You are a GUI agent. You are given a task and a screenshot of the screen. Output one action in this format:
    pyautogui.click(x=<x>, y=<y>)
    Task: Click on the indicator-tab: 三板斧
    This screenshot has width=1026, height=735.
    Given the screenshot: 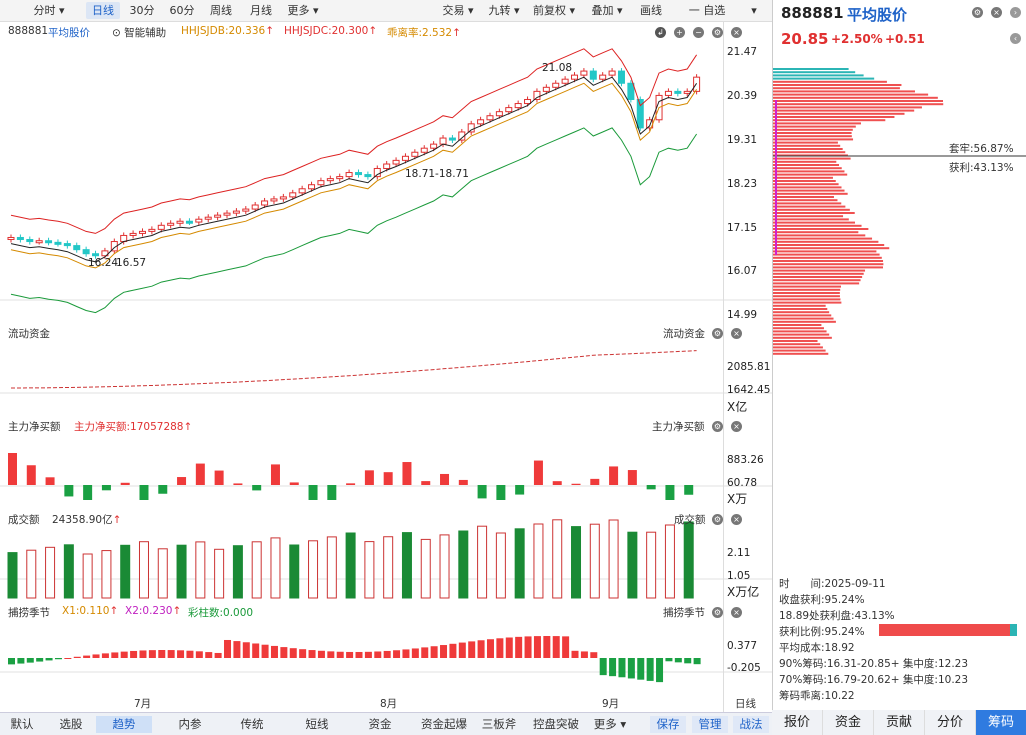 What is the action you would take?
    pyautogui.click(x=499, y=724)
    